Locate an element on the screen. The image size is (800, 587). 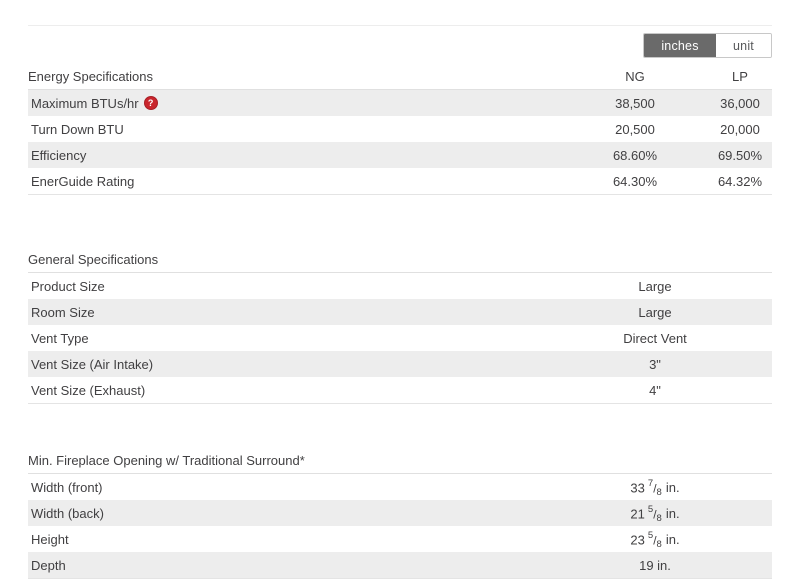
column-header-lp: LP is located at coordinates (740, 76).